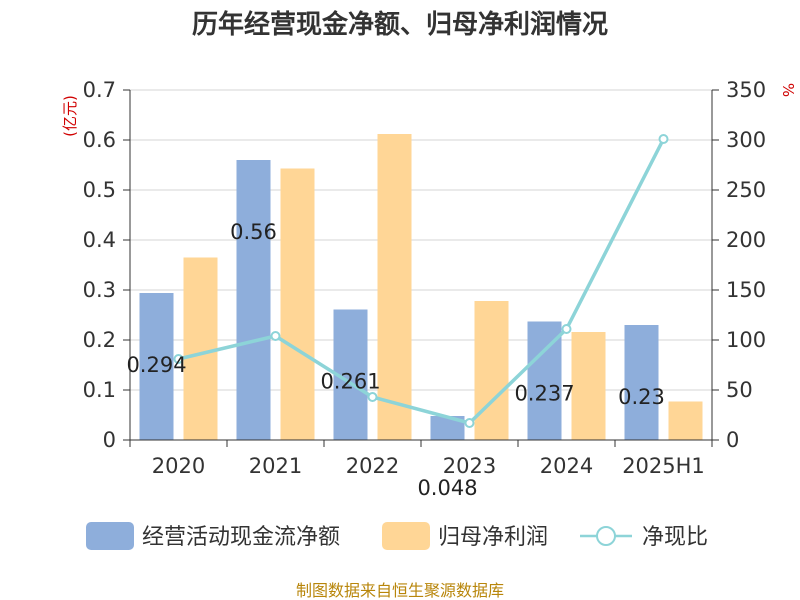 Image resolution: width=800 pixels, height=600 pixels. Describe the element at coordinates (493, 537) in the screenshot. I see `legend-label-net-profit: 归母净利润` at that location.